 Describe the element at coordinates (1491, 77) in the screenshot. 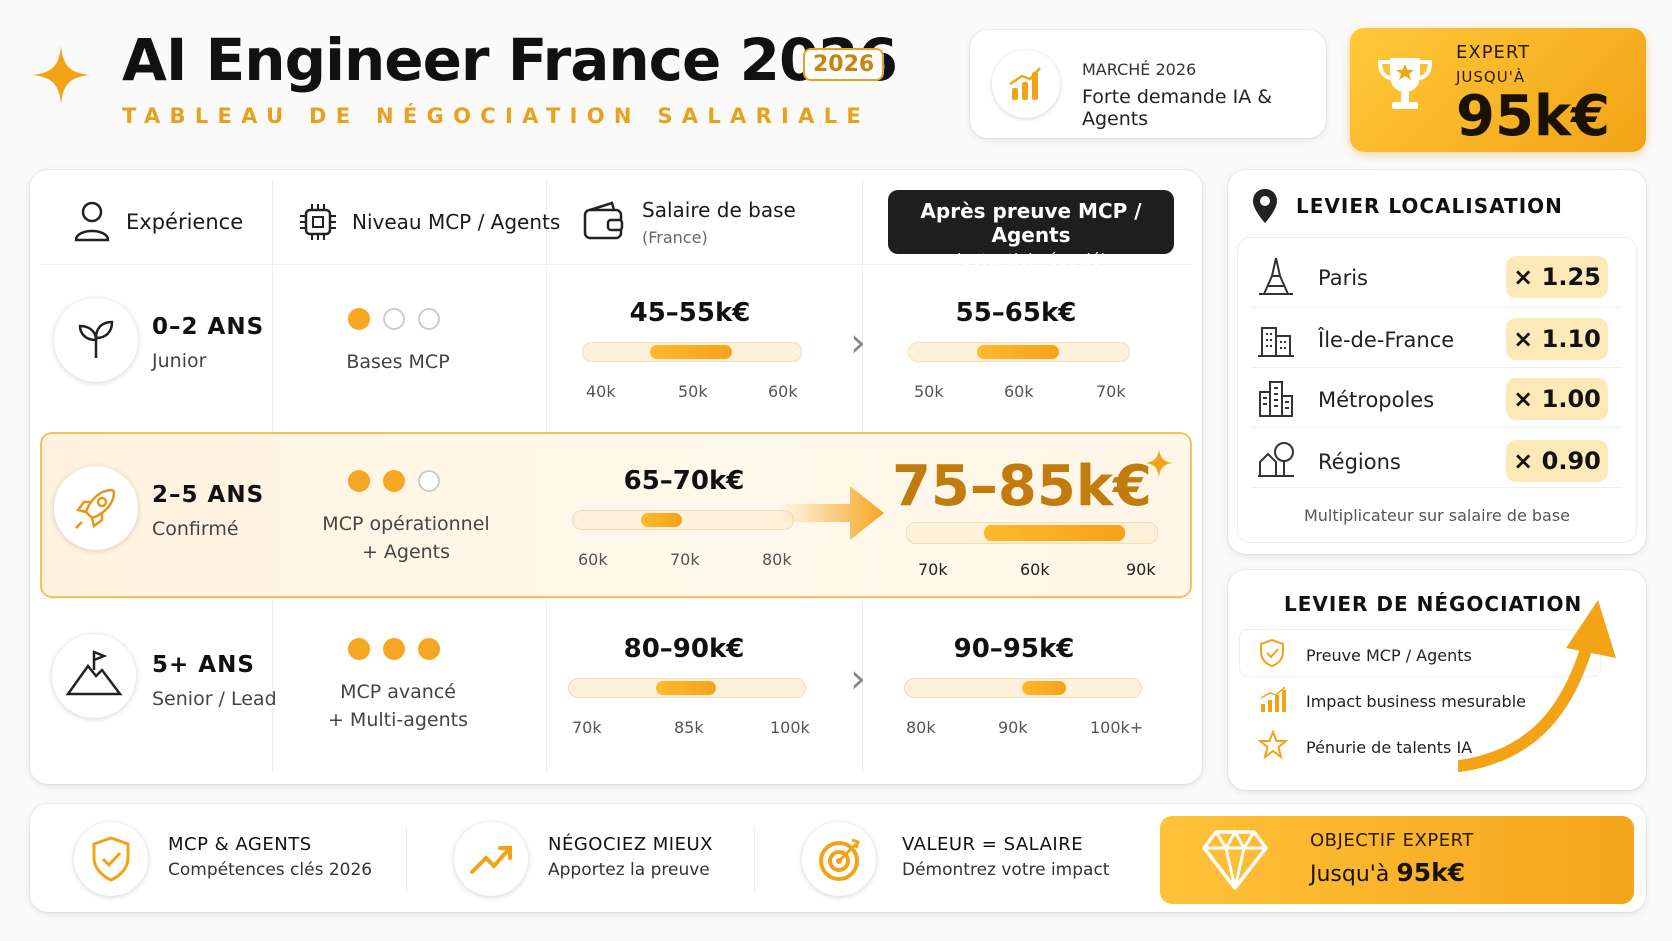

I see `expert-sublabel: JUSQU'À` at that location.